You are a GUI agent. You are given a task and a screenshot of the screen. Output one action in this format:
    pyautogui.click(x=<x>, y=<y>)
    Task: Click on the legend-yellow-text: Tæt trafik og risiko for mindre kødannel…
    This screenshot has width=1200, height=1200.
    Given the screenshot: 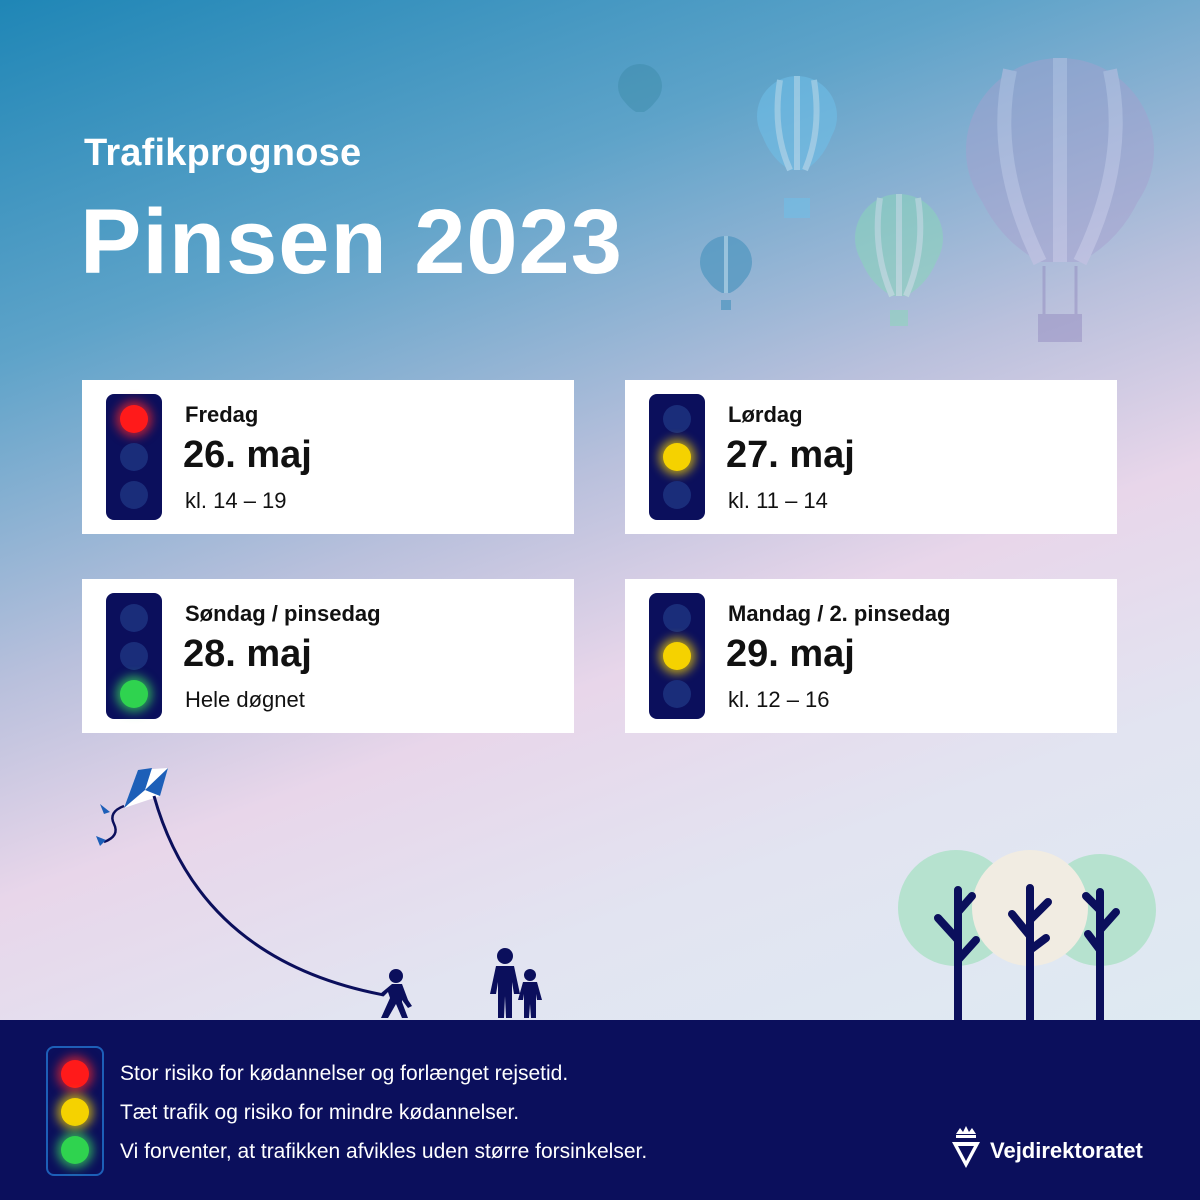 What is the action you would take?
    pyautogui.click(x=320, y=1112)
    